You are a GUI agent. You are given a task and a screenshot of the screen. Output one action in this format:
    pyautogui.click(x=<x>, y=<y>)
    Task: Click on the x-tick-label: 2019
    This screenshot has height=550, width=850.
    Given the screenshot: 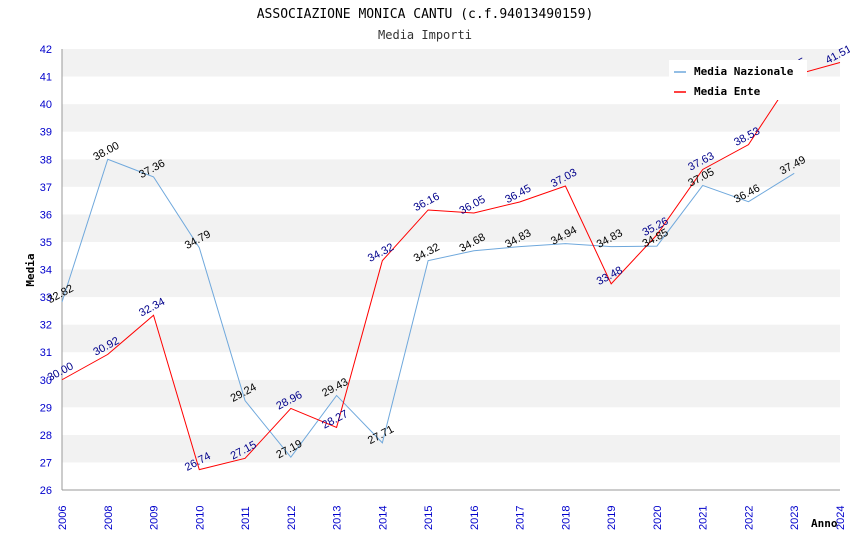 What is the action you would take?
    pyautogui.click(x=612, y=518)
    